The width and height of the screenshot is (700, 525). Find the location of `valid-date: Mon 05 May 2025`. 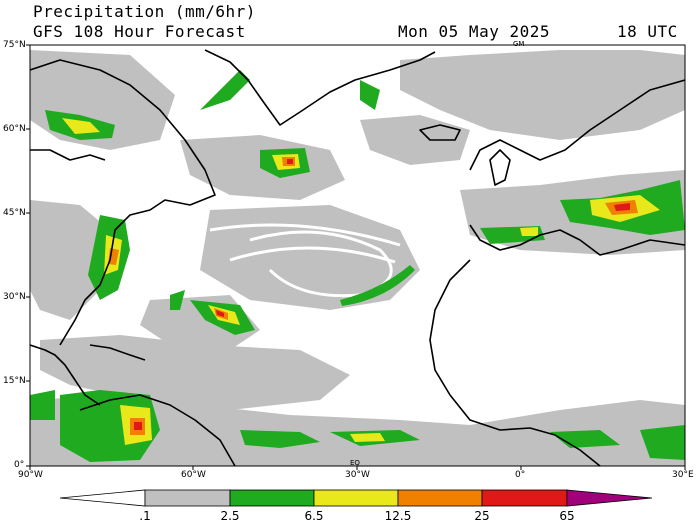

valid-date: Mon 05 May 2025 is located at coordinates (474, 31).